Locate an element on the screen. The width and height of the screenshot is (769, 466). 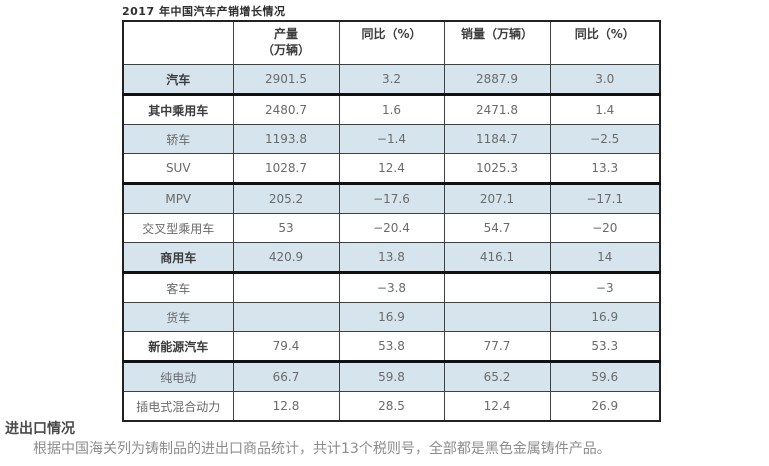
header-production-yoy: 同比（%） is located at coordinates (391, 42).